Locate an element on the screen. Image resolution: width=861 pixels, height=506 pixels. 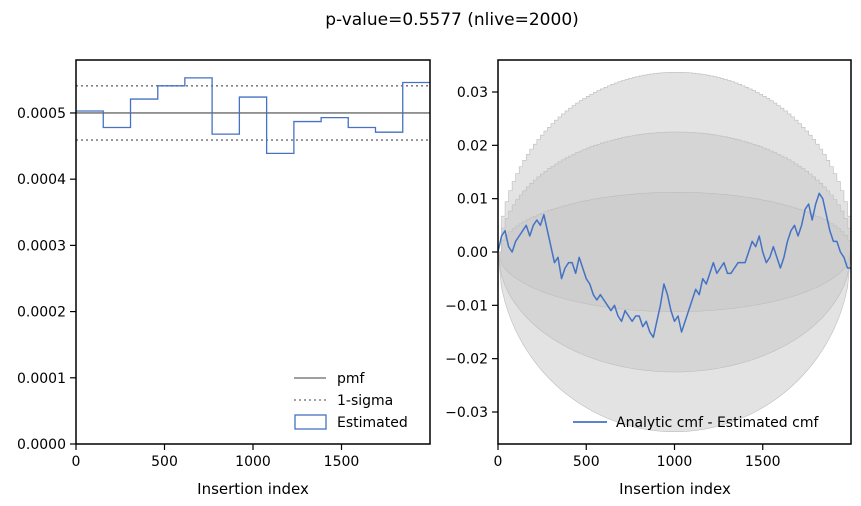
right-x-axis: 0 500 1000 1500 is located at coordinates (637, 457).